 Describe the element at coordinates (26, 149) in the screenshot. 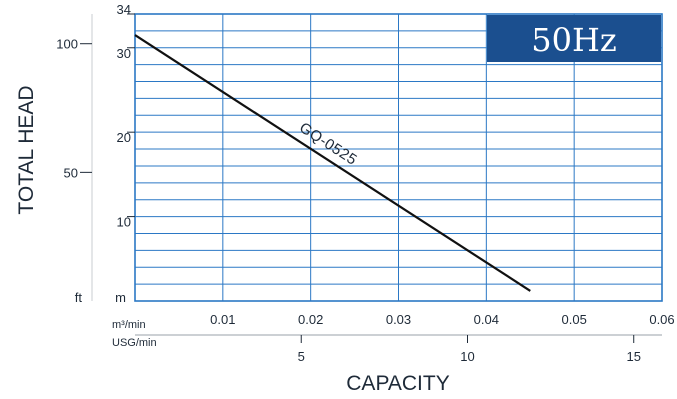

I see `y-axis-title: TOTAL HEAD` at that location.